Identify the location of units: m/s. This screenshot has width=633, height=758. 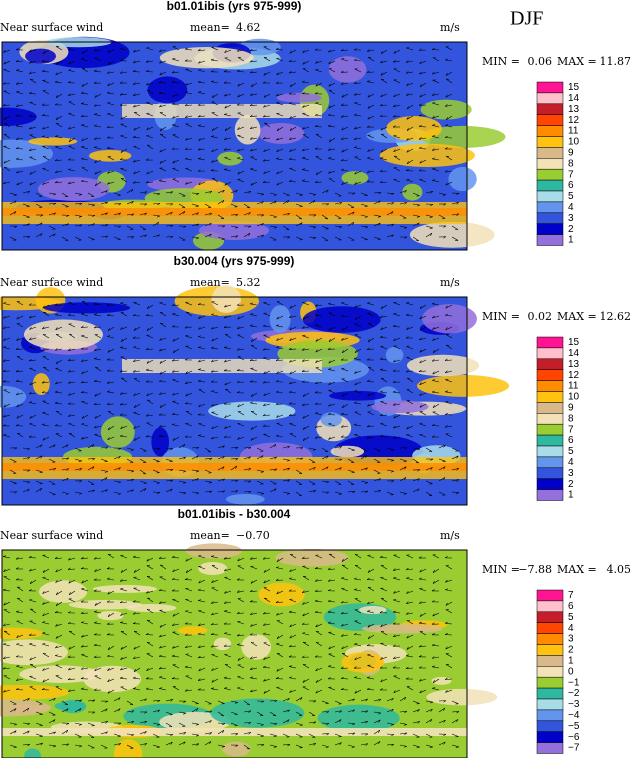
(450, 535).